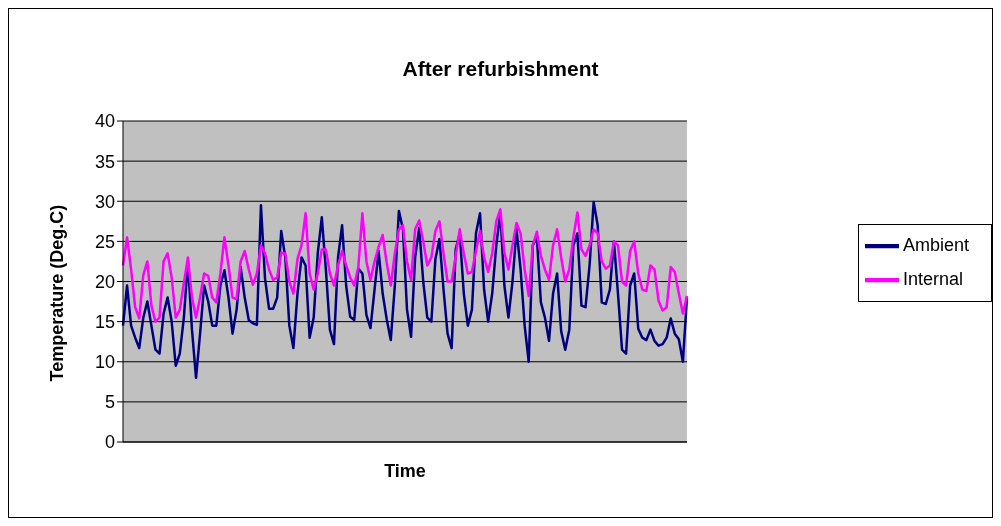 The width and height of the screenshot is (1001, 526). I want to click on x-axis-title: Time, so click(405, 471).